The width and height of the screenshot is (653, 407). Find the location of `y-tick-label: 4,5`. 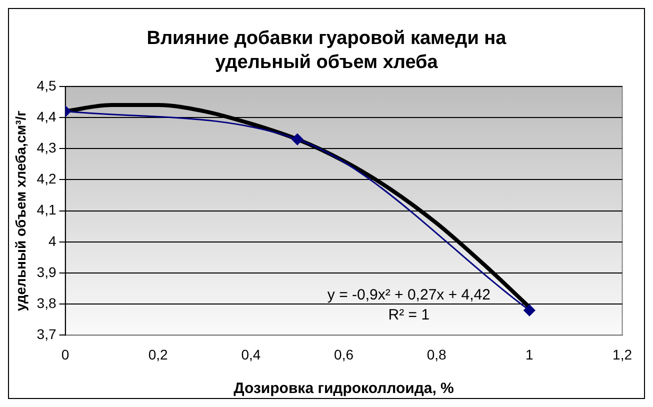

y-tick-label: 4,5 is located at coordinates (46, 85).